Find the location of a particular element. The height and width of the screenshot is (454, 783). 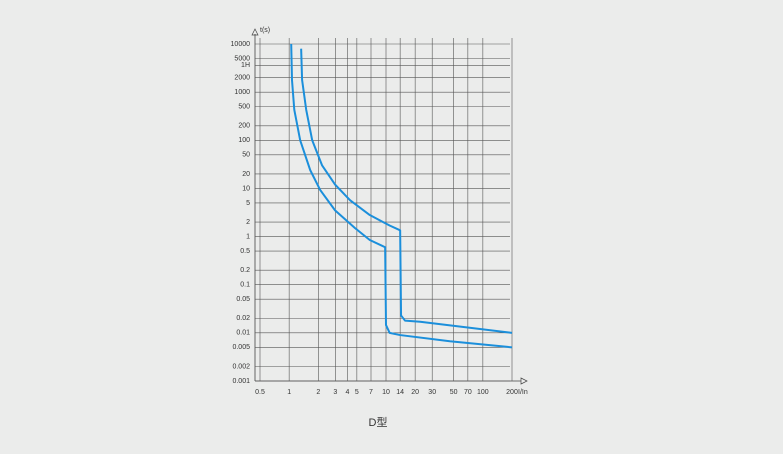

y-tick-label: 20 is located at coordinates (246, 174).